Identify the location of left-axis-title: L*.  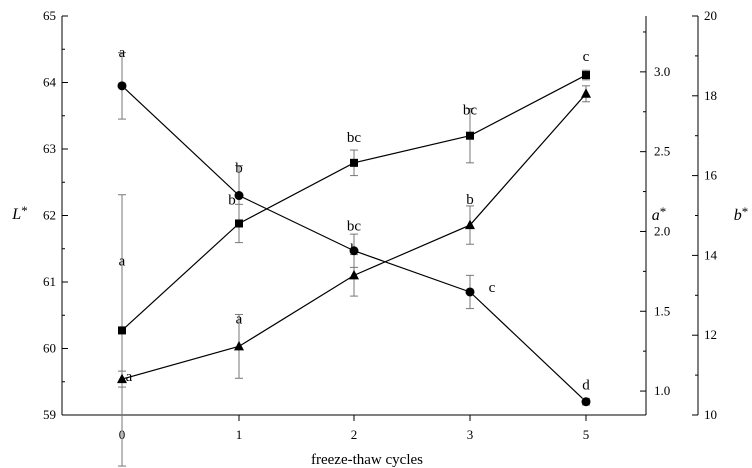
(19, 213).